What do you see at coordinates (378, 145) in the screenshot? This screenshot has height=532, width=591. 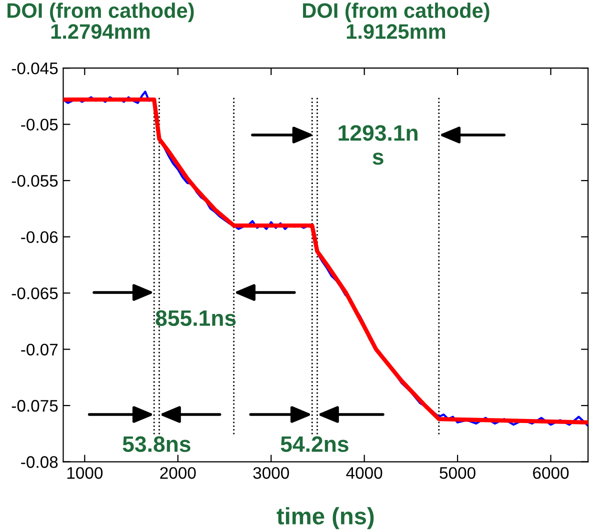 I see `annotation: 1293.1n s` at bounding box center [378, 145].